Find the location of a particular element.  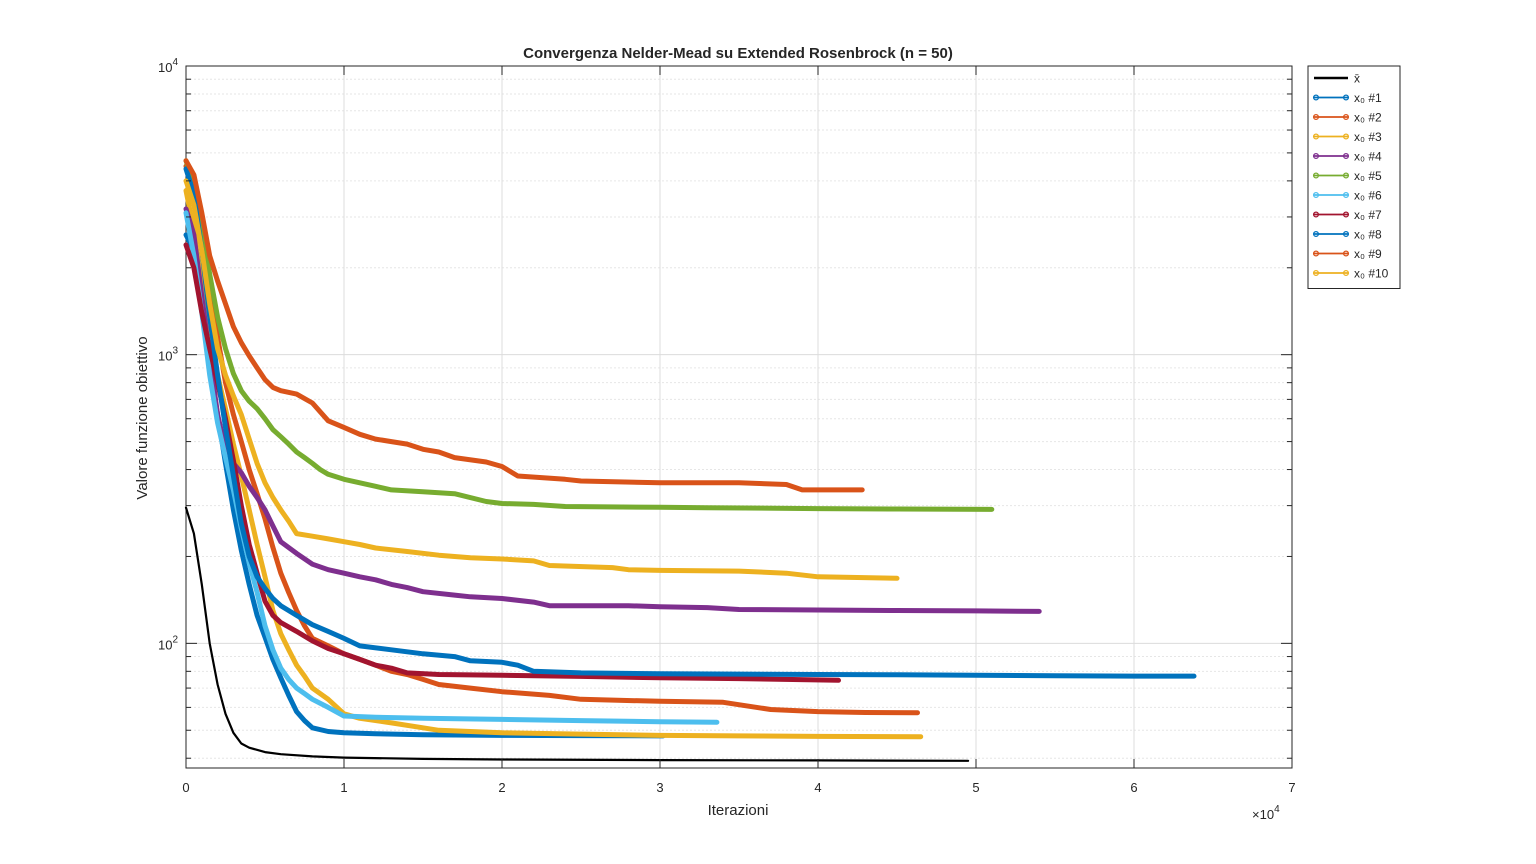

x-exponent-power: 4 is located at coordinates (1277, 809).